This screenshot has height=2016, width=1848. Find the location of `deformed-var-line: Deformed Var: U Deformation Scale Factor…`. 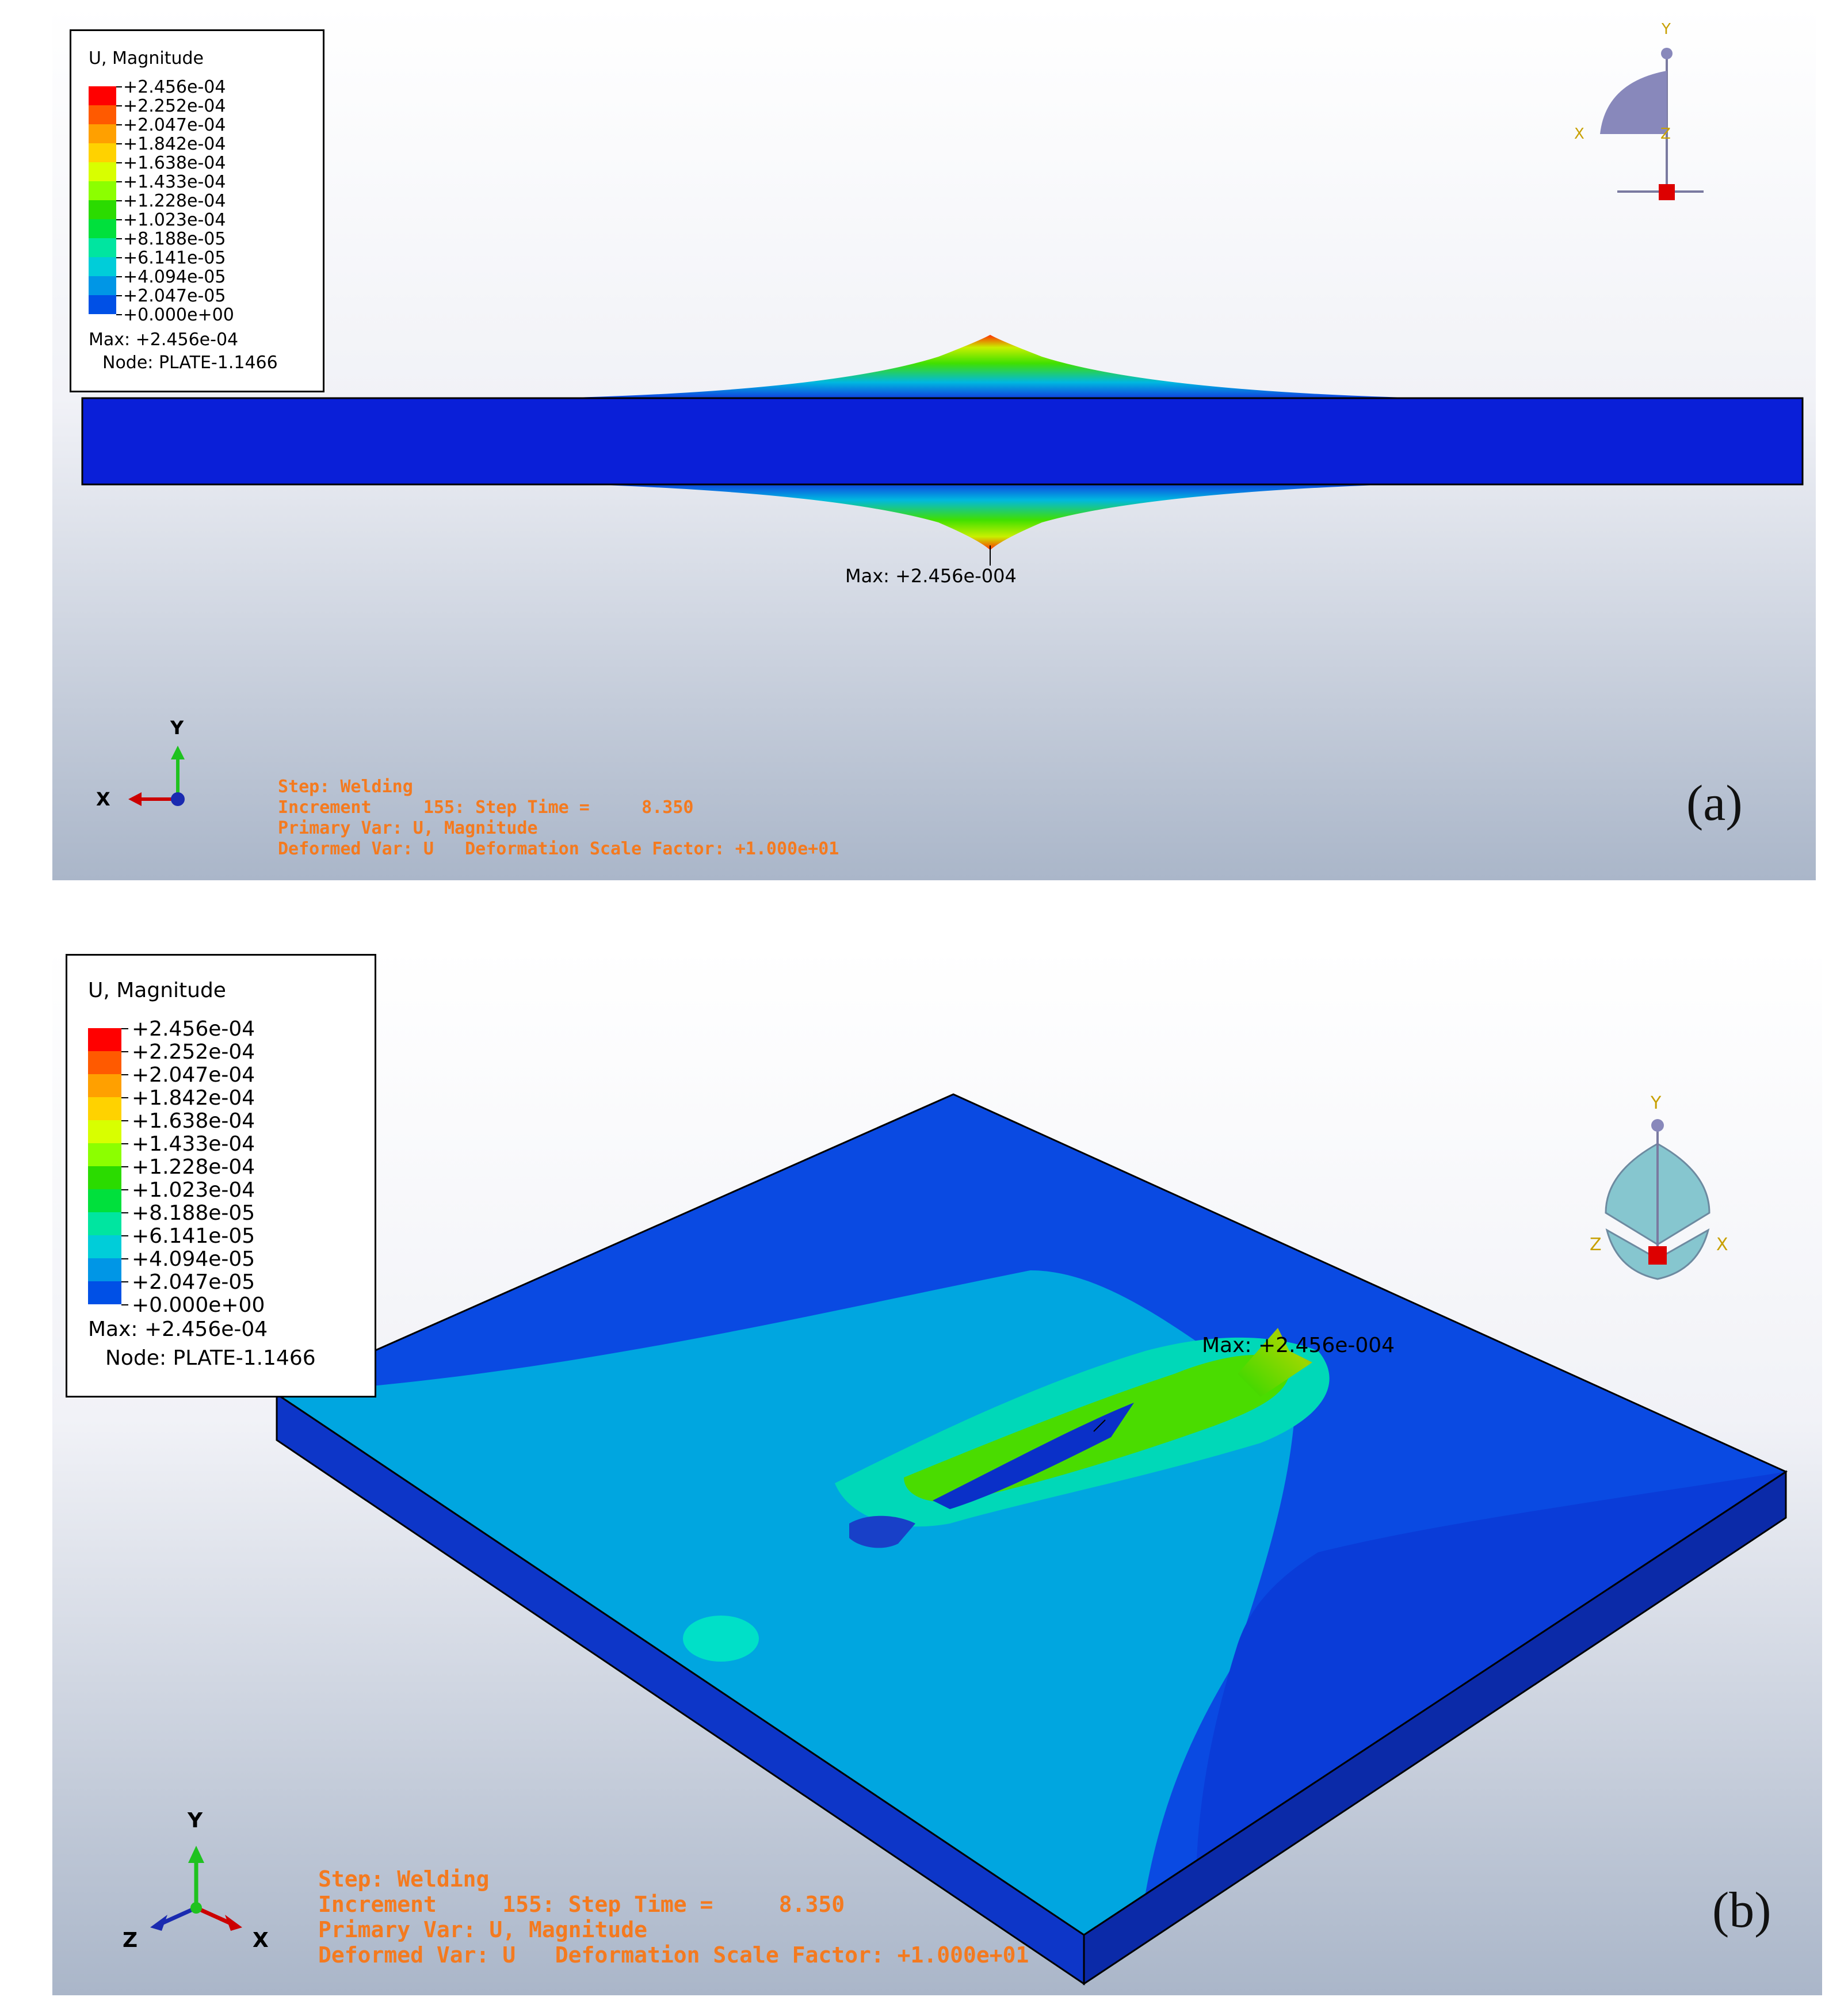

deformed-var-line: Deformed Var: U Deformation Scale Factor… is located at coordinates (558, 849).